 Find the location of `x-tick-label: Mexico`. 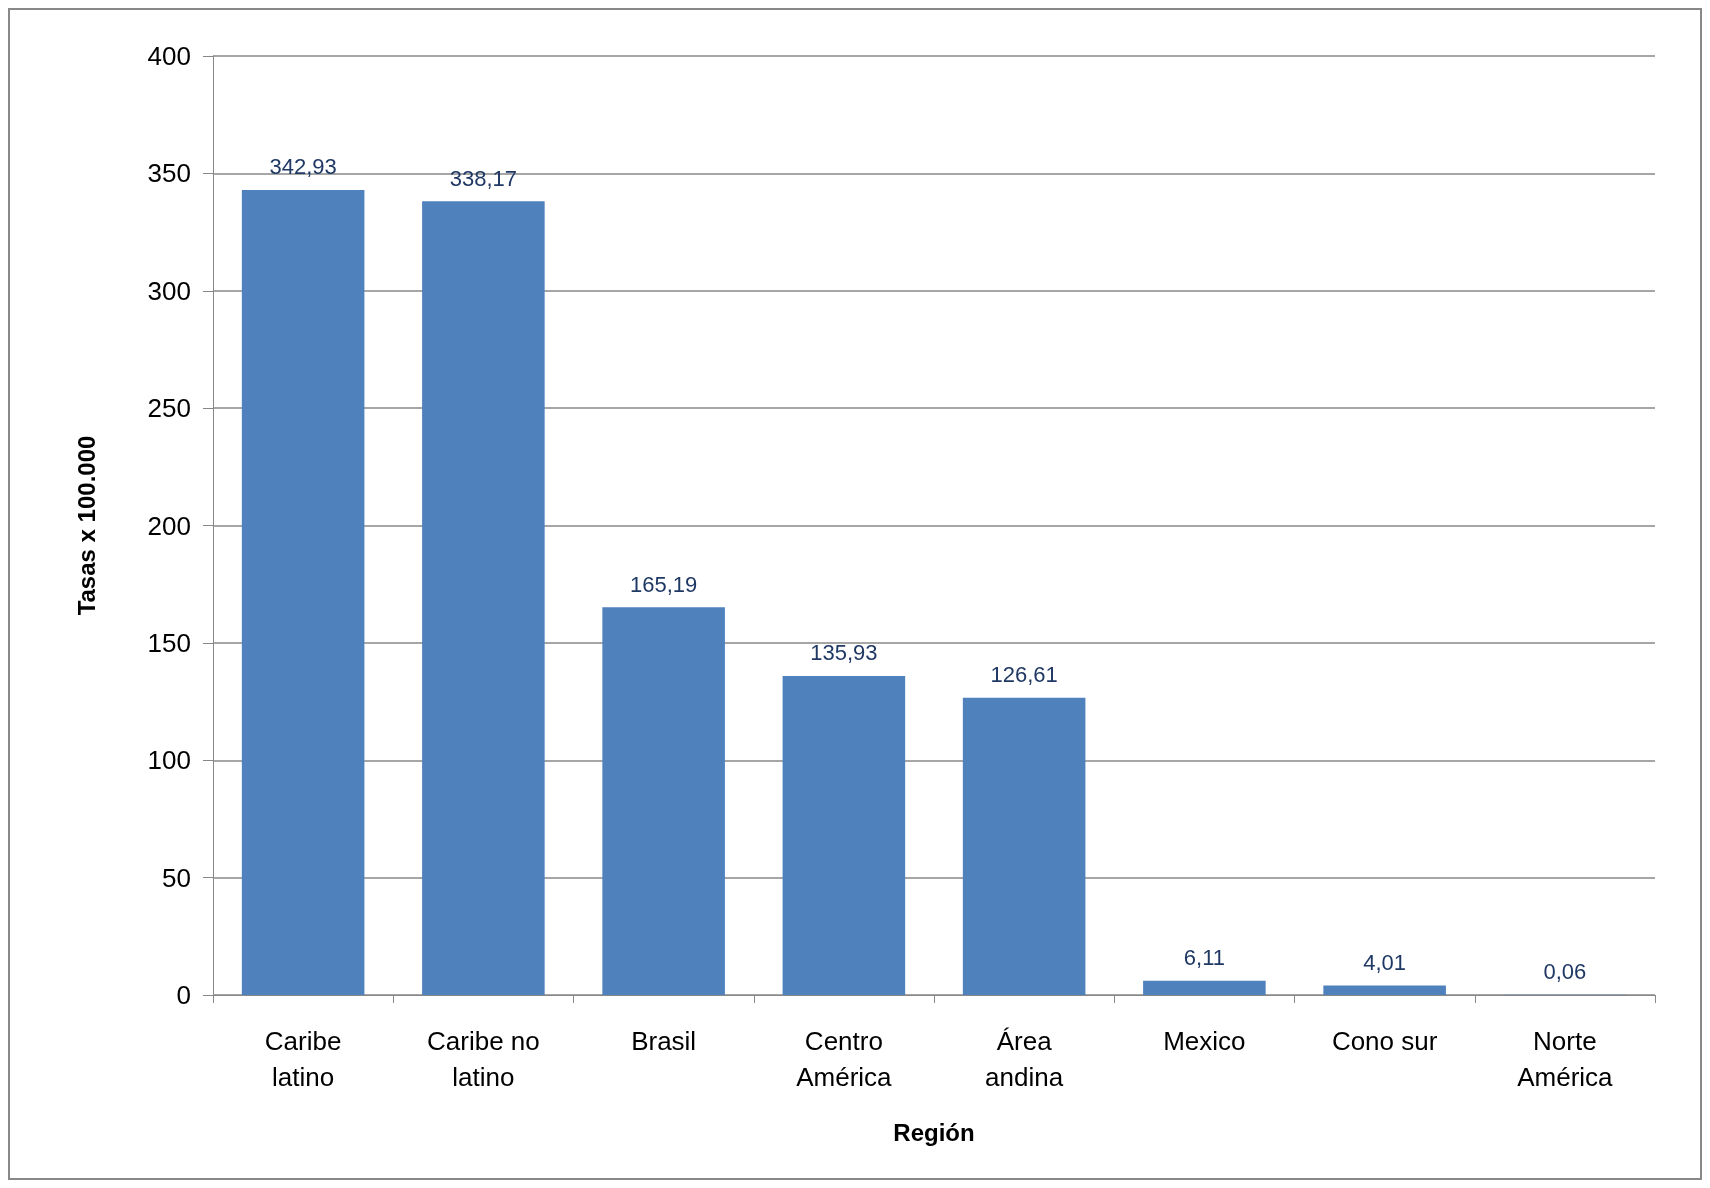

x-tick-label: Mexico is located at coordinates (1204, 1041).